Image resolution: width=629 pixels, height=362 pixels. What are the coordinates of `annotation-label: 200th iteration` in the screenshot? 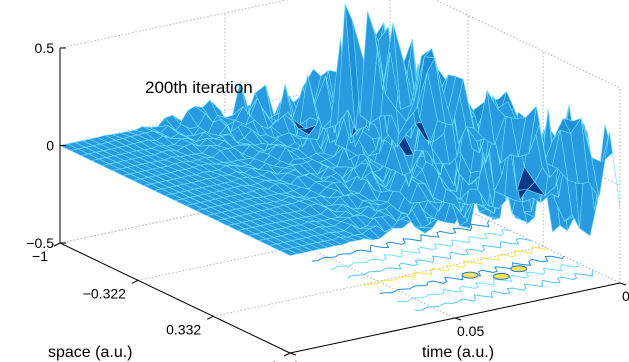 It's located at (199, 87).